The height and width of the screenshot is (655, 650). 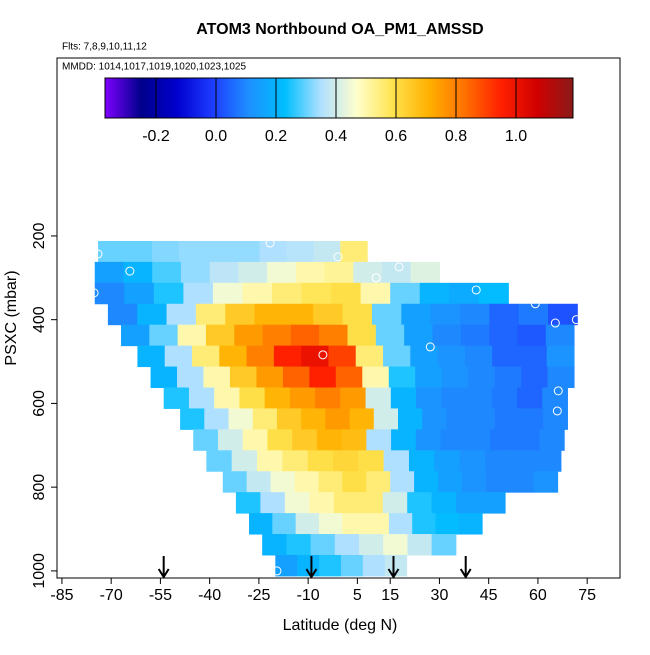 I want to click on x-tick-label: 60, so click(x=538, y=595).